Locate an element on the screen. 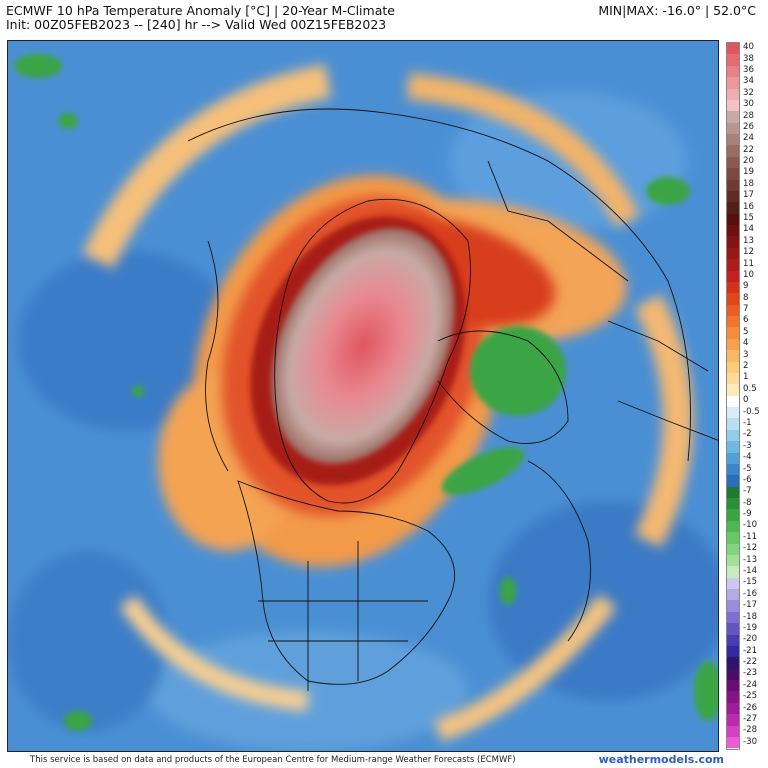 The width and height of the screenshot is (768, 768). legend-label: -27 is located at coordinates (750, 719).